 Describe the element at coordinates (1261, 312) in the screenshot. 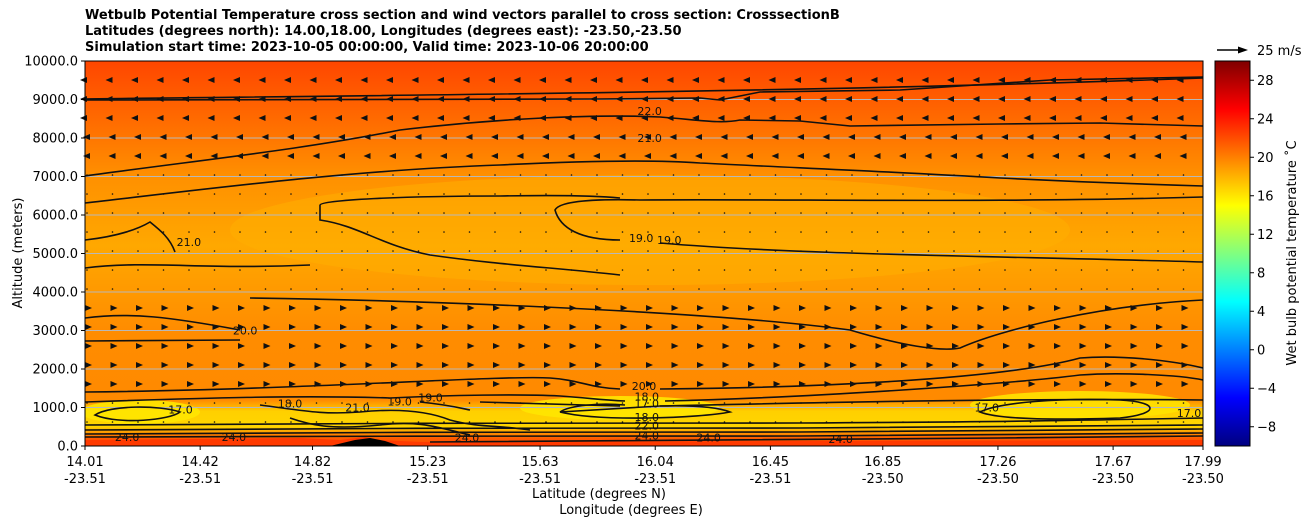

I see `colorbar-tick-label: 4` at that location.